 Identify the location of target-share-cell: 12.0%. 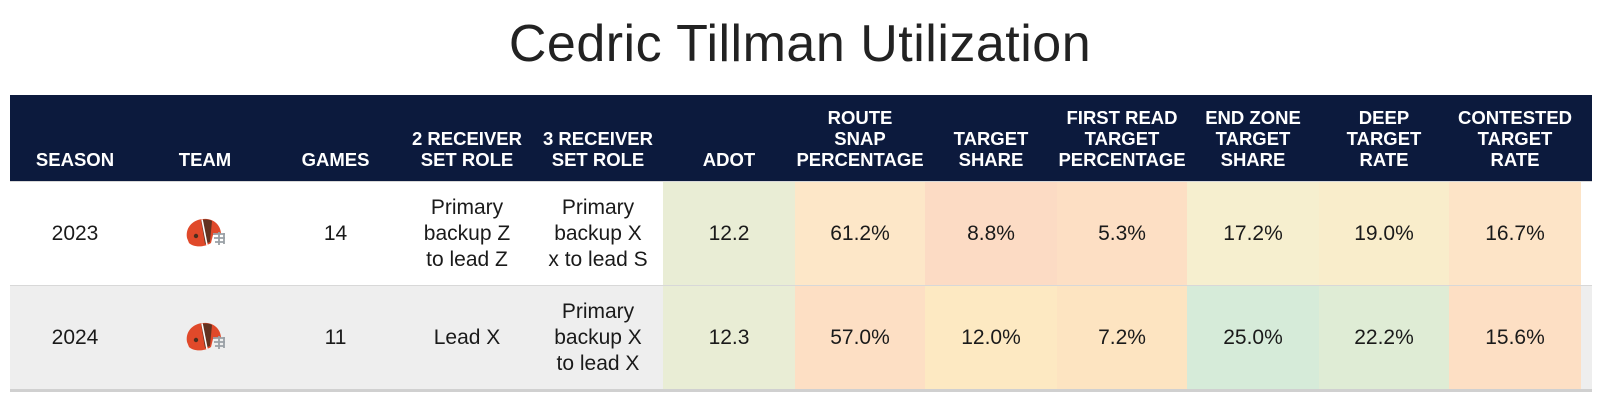
(991, 337).